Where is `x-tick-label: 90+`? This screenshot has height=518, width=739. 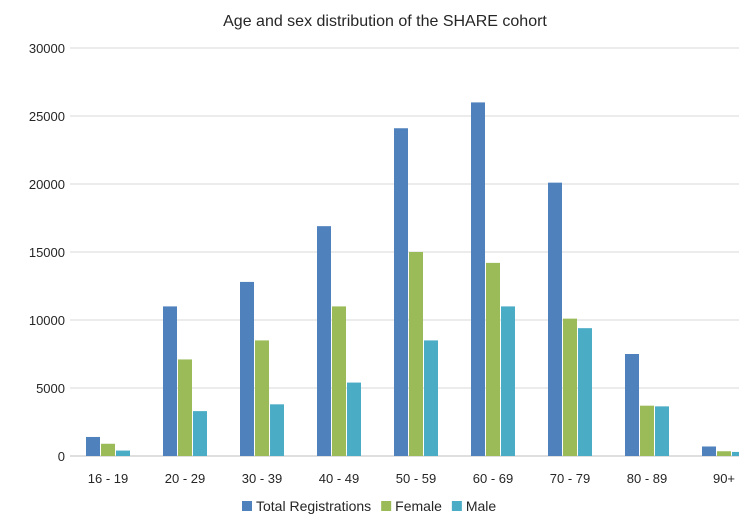
x-tick-label: 90+ is located at coordinates (724, 478).